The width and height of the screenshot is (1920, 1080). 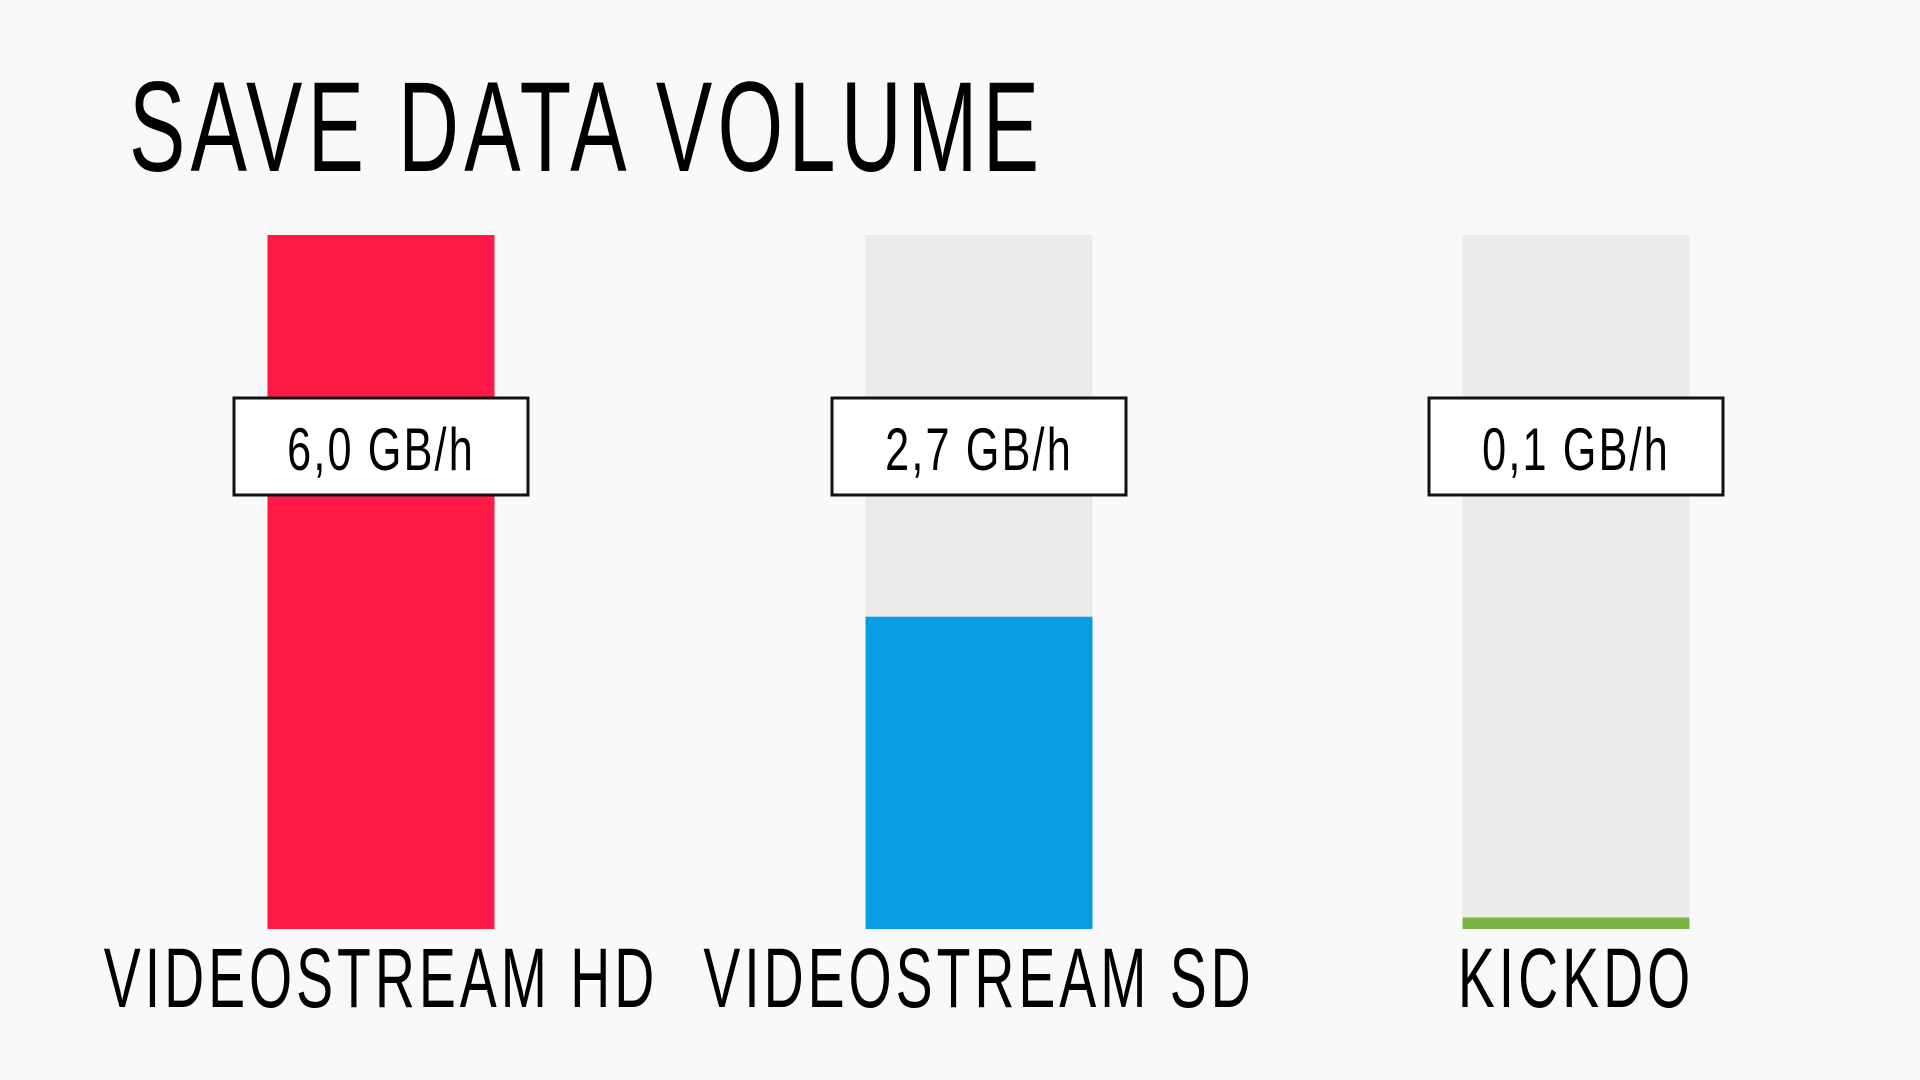 What do you see at coordinates (586, 126) in the screenshot?
I see `chart-title: SAVE DATA VOLUME` at bounding box center [586, 126].